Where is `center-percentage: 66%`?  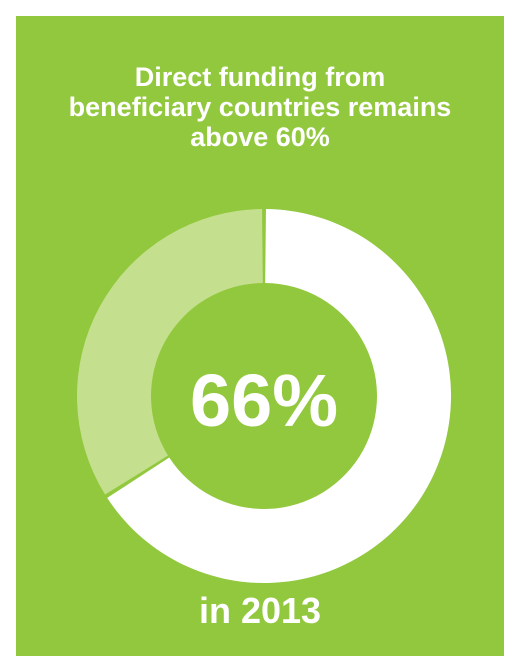
center-percentage: 66% is located at coordinates (264, 400).